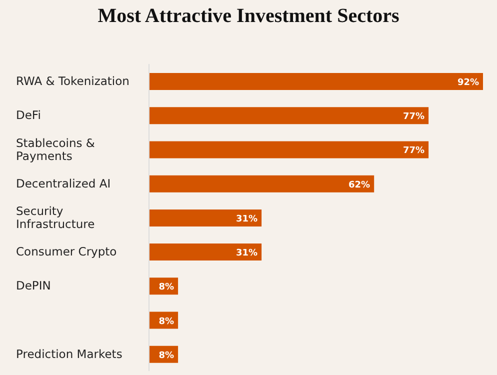  Describe the element at coordinates (359, 185) in the screenshot. I see `data-label: 62%` at that location.